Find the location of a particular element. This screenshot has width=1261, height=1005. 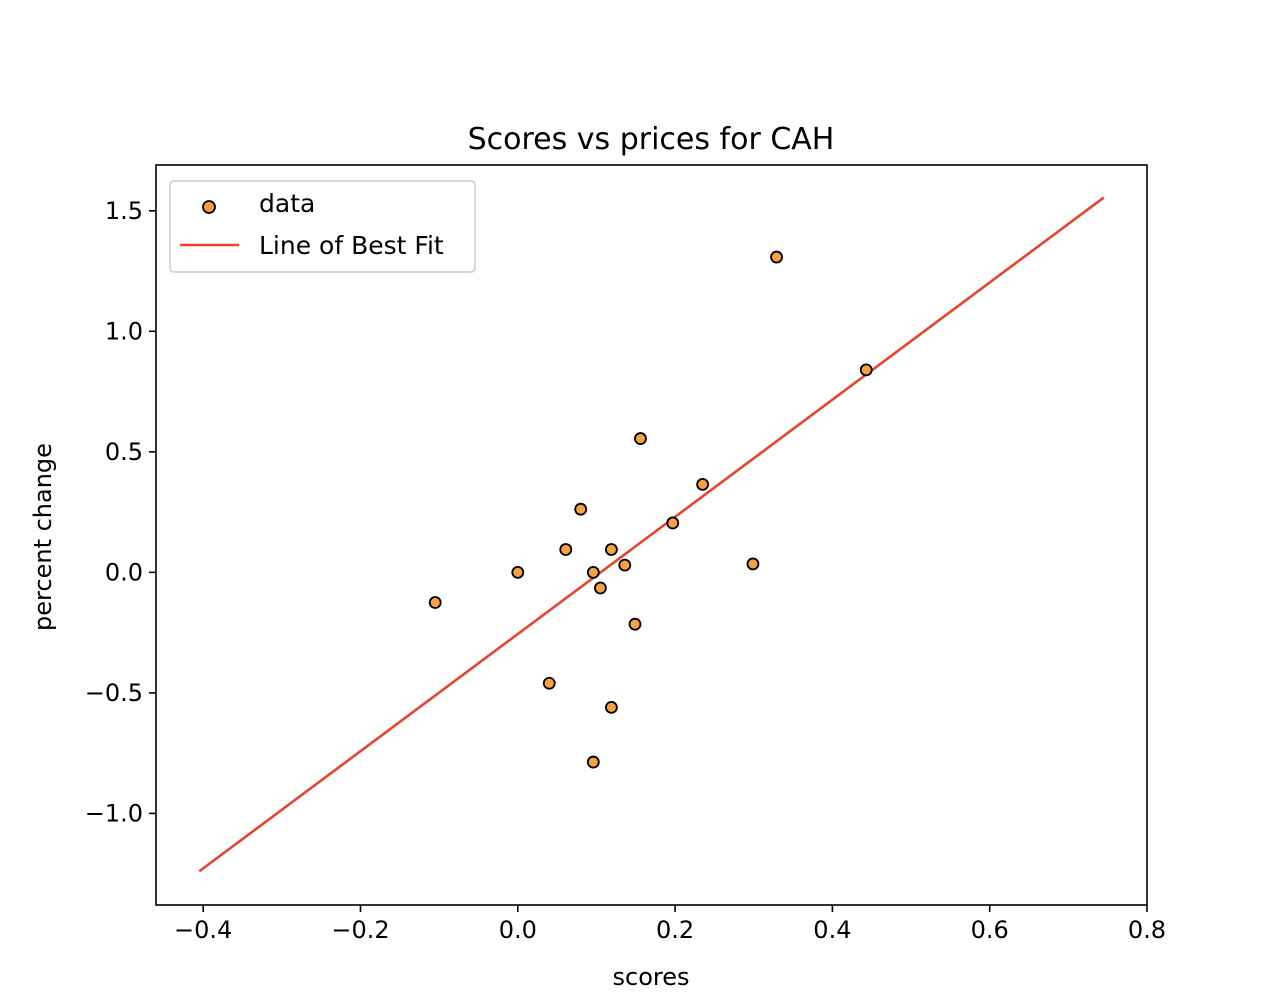

legend-frame is located at coordinates (322, 226).